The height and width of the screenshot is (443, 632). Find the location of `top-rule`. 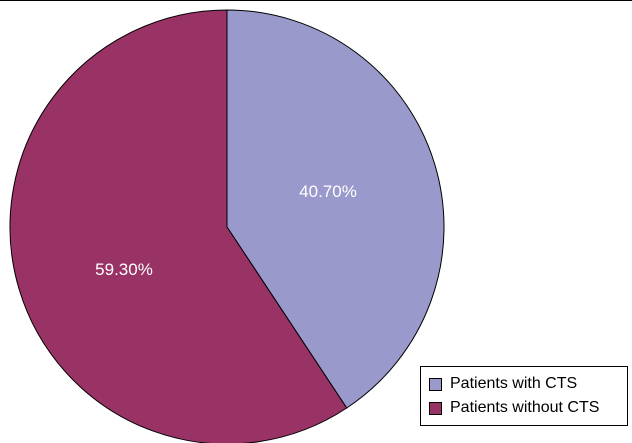

top-rule is located at coordinates (316, 0).